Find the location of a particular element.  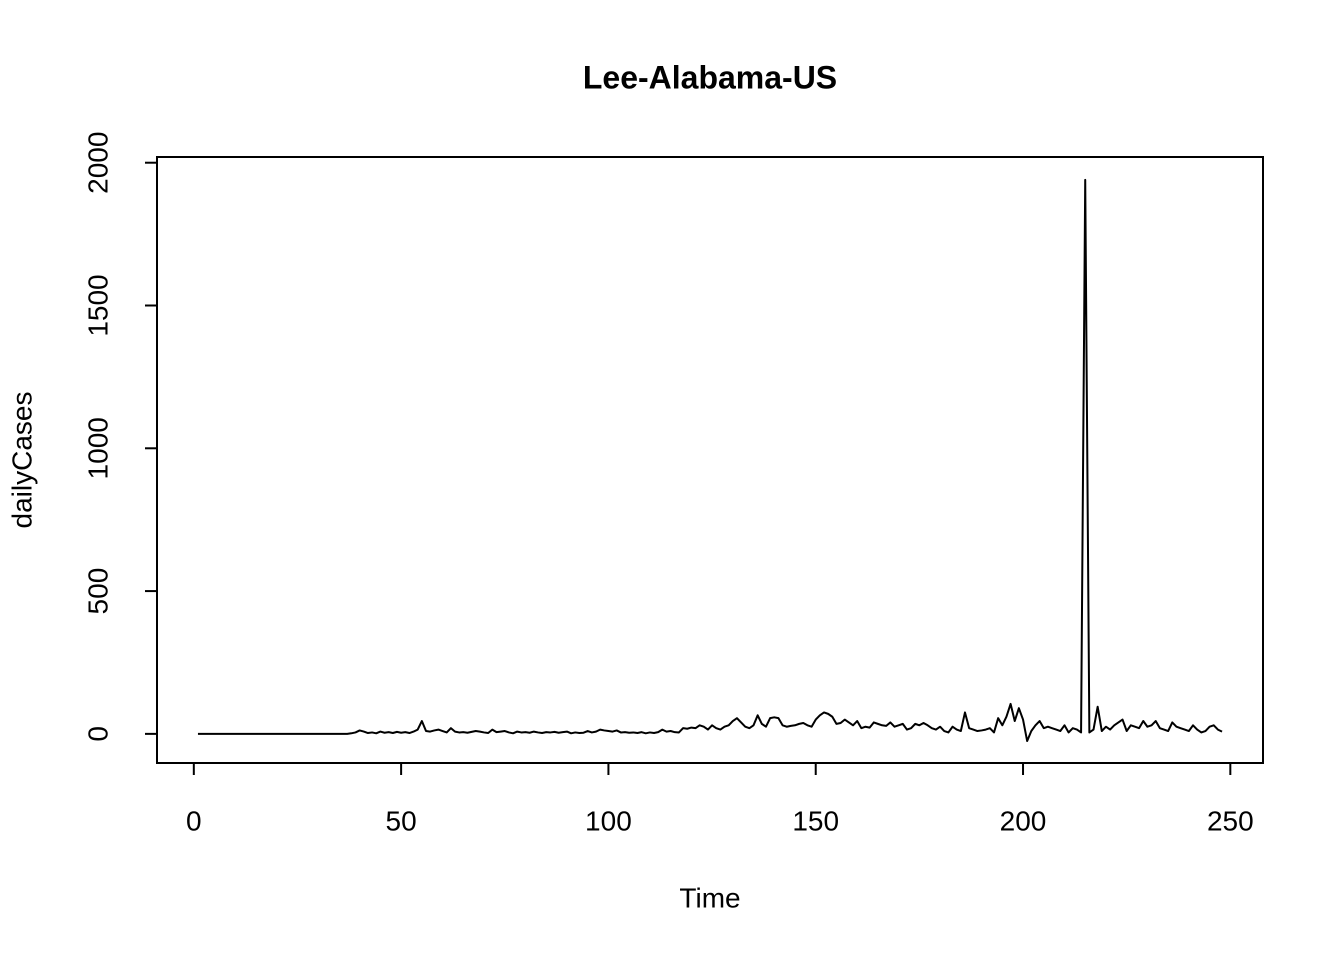

y-tick-label: 0 is located at coordinates (97, 734).